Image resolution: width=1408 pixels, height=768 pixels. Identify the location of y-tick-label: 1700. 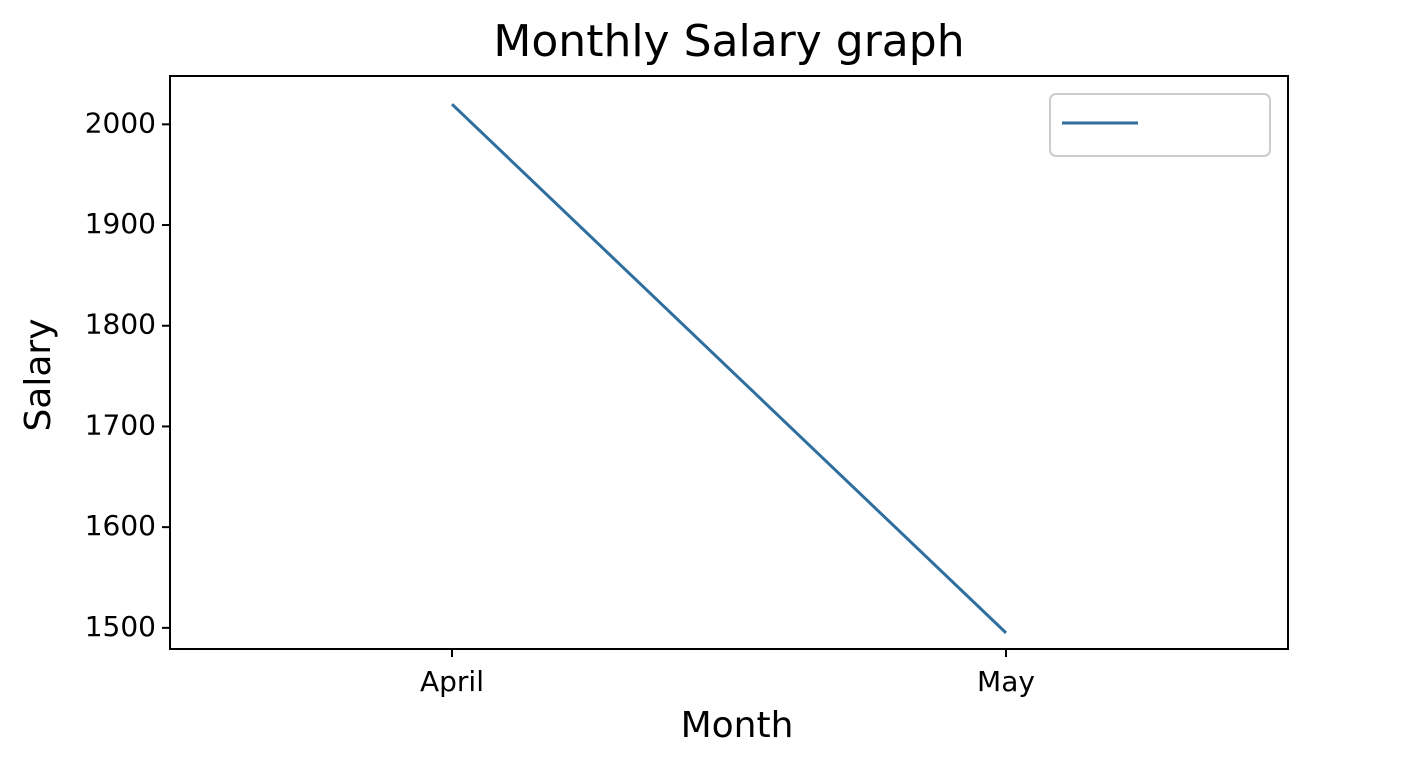
(120, 424).